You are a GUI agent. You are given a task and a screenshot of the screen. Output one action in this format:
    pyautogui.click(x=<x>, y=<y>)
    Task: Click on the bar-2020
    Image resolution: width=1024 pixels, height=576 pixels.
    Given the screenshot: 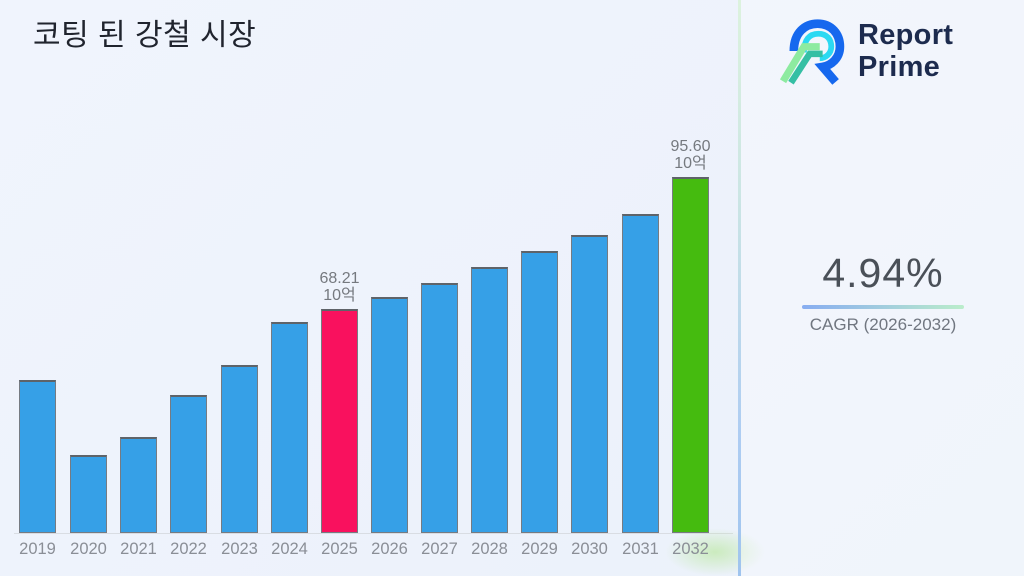 What is the action you would take?
    pyautogui.click(x=88, y=494)
    